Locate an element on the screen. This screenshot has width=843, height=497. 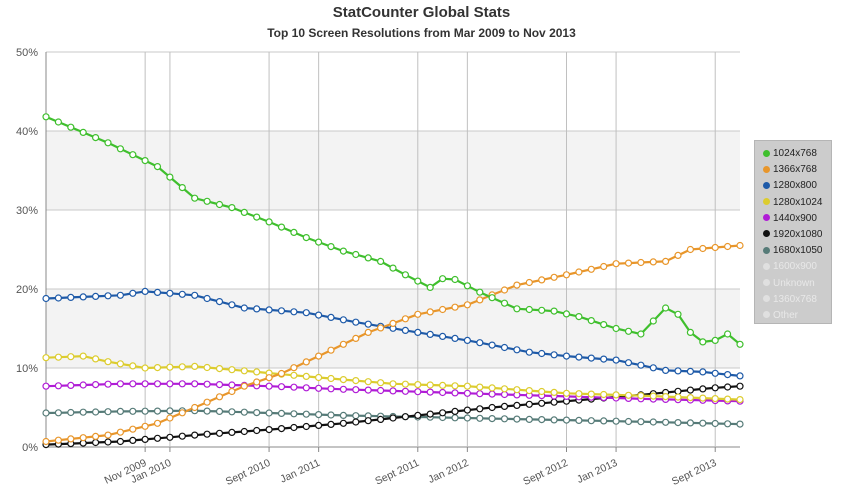
x-tick-label: Sept 2013 is located at coordinates (694, 472).